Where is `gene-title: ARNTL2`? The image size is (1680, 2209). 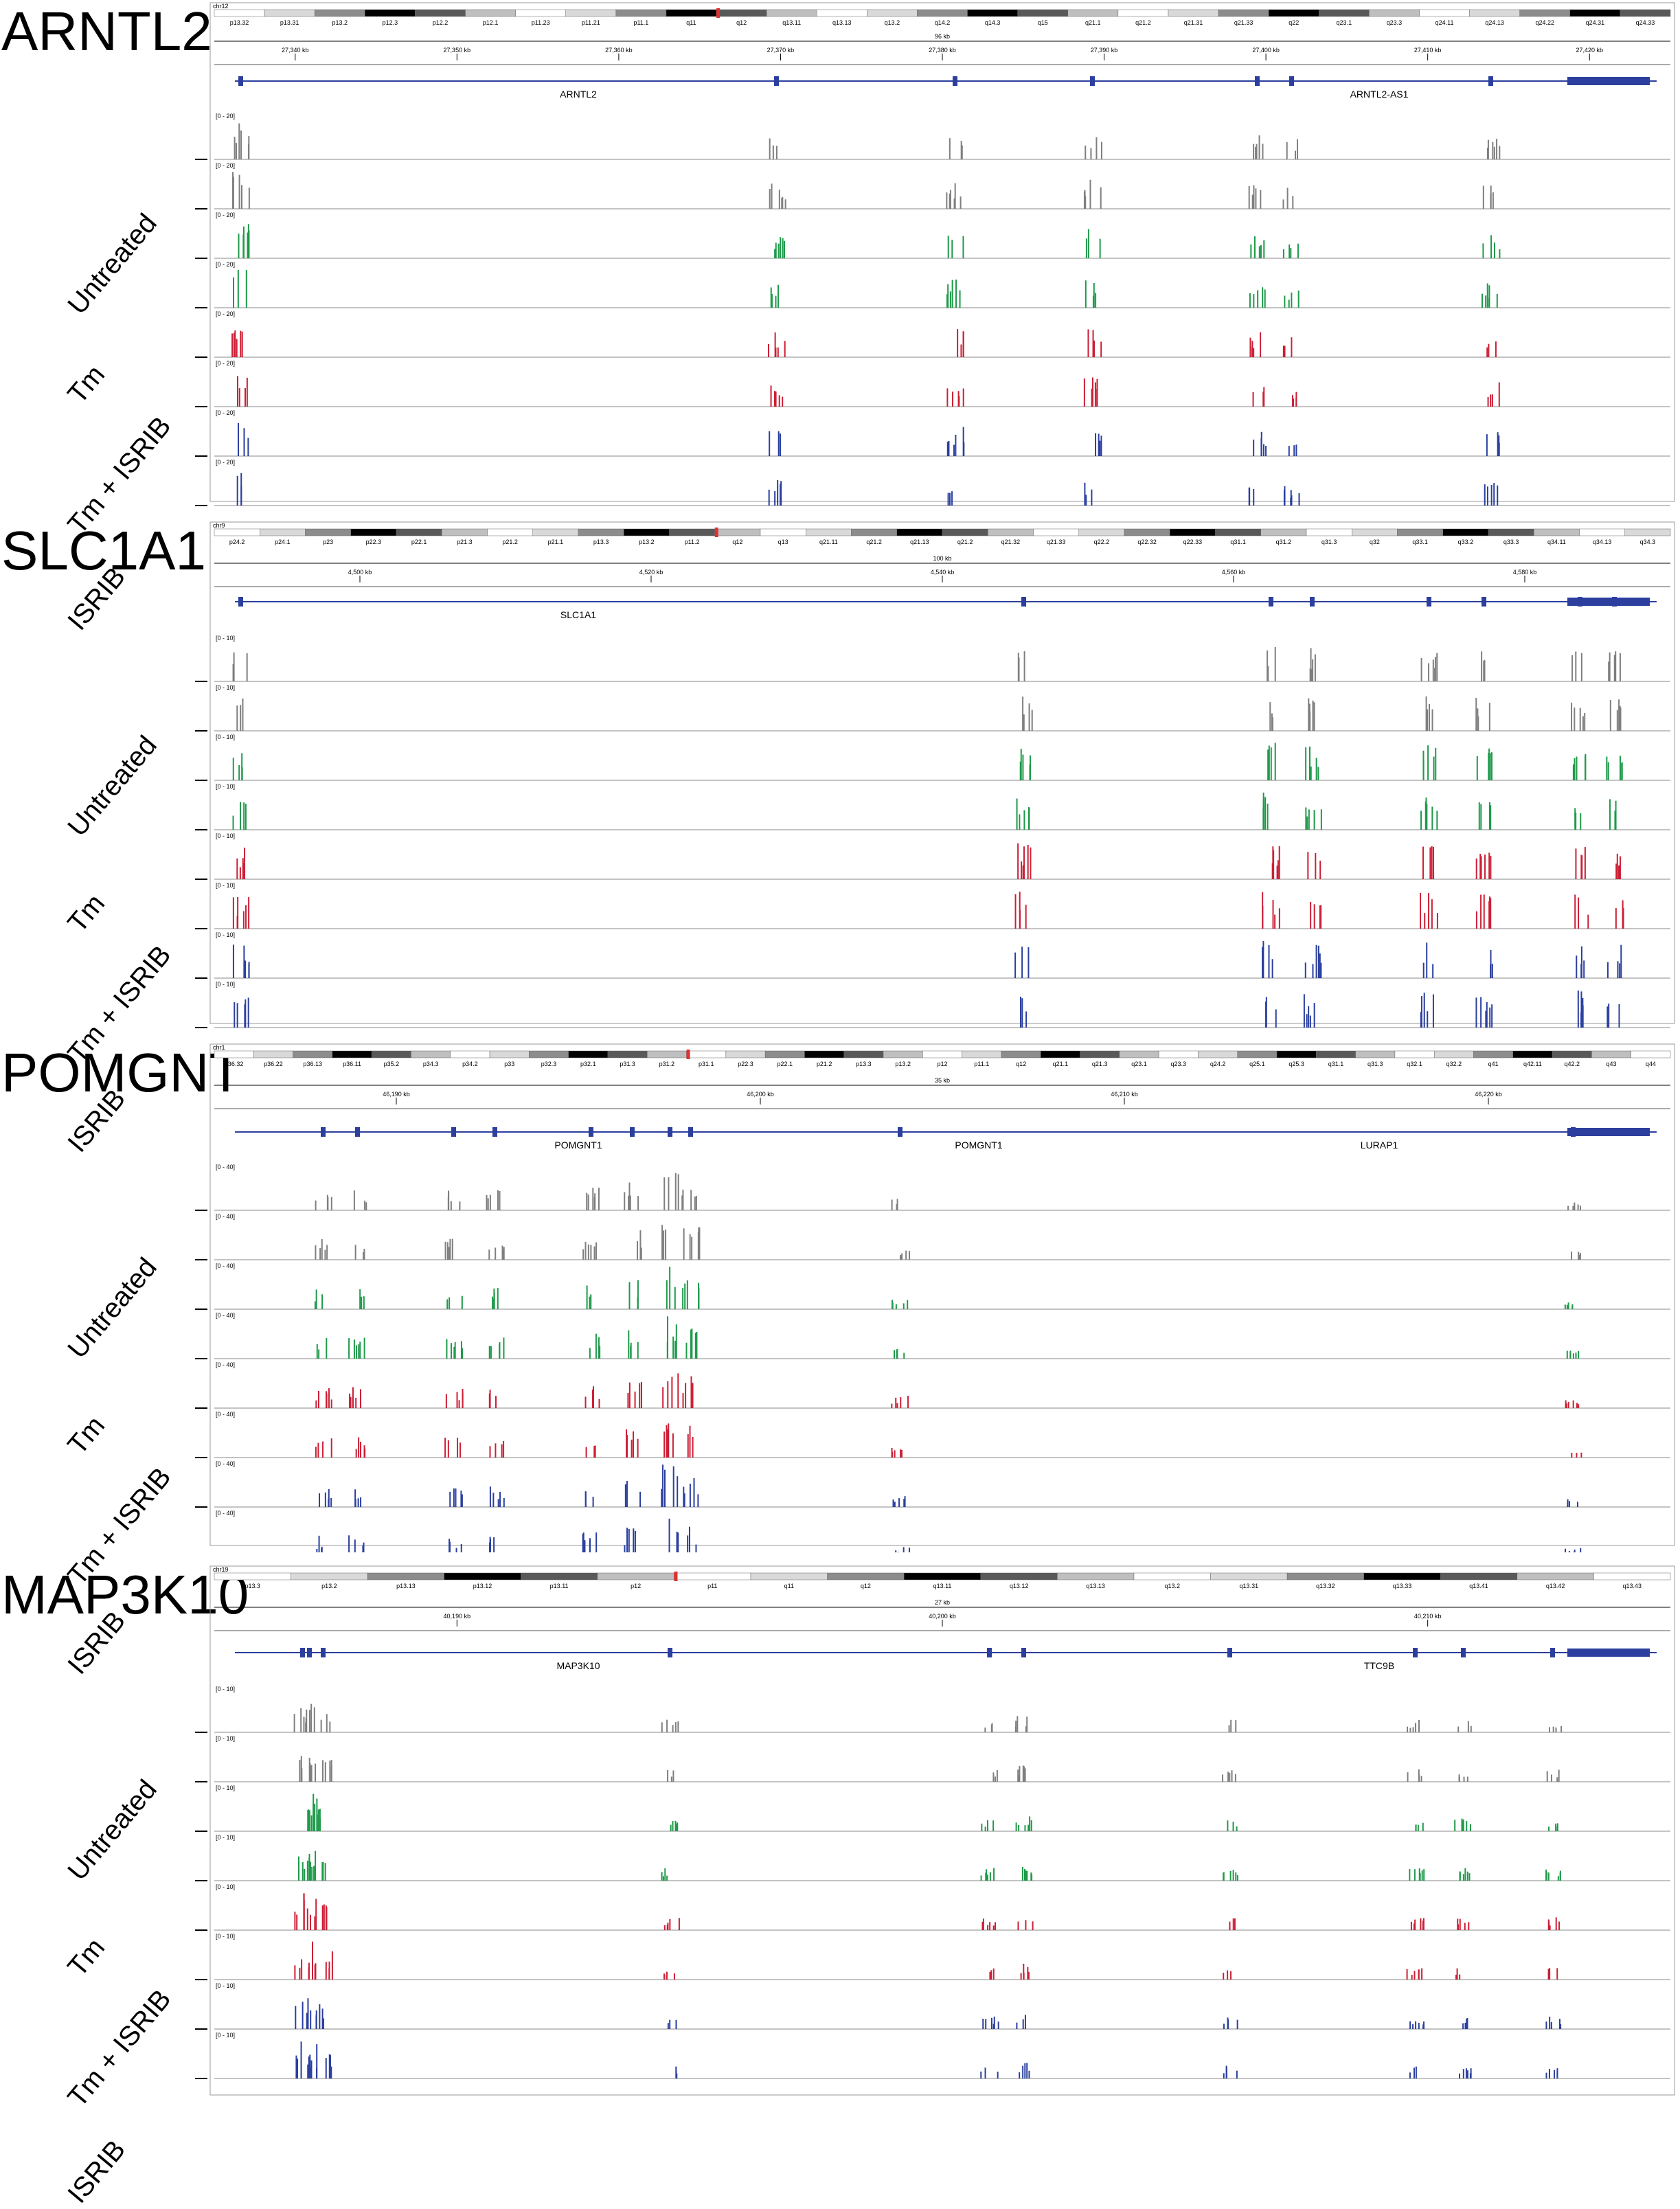 gene-title: ARNTL2 is located at coordinates (106, 31).